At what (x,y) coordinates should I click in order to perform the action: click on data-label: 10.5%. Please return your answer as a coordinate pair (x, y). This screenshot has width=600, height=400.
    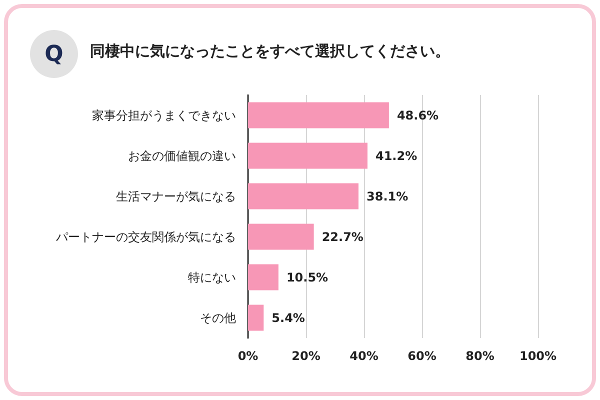
    Looking at the image, I should click on (307, 277).